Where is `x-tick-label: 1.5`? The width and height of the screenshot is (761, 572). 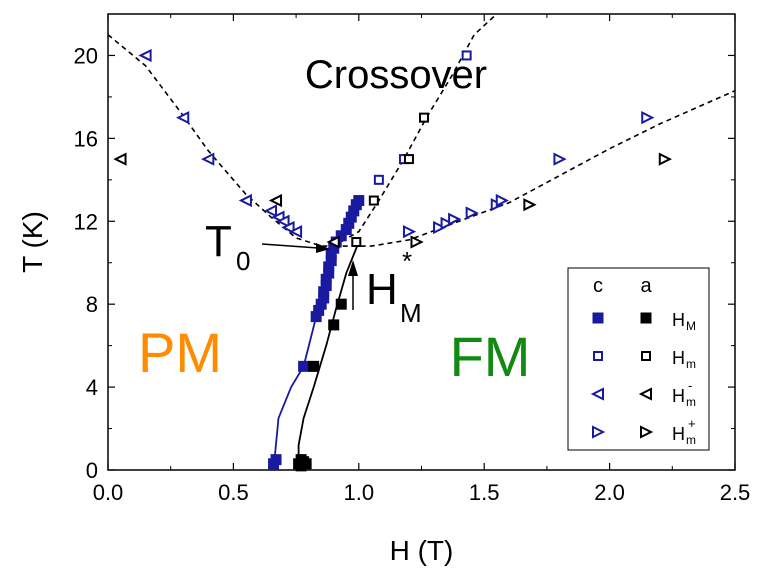
x-tick-label: 1.5 is located at coordinates (484, 492).